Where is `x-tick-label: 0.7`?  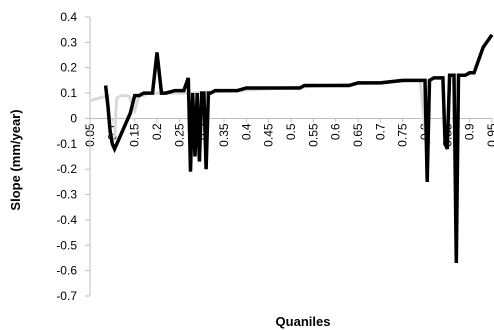 x-tick-label: 0.7 is located at coordinates (380, 131).